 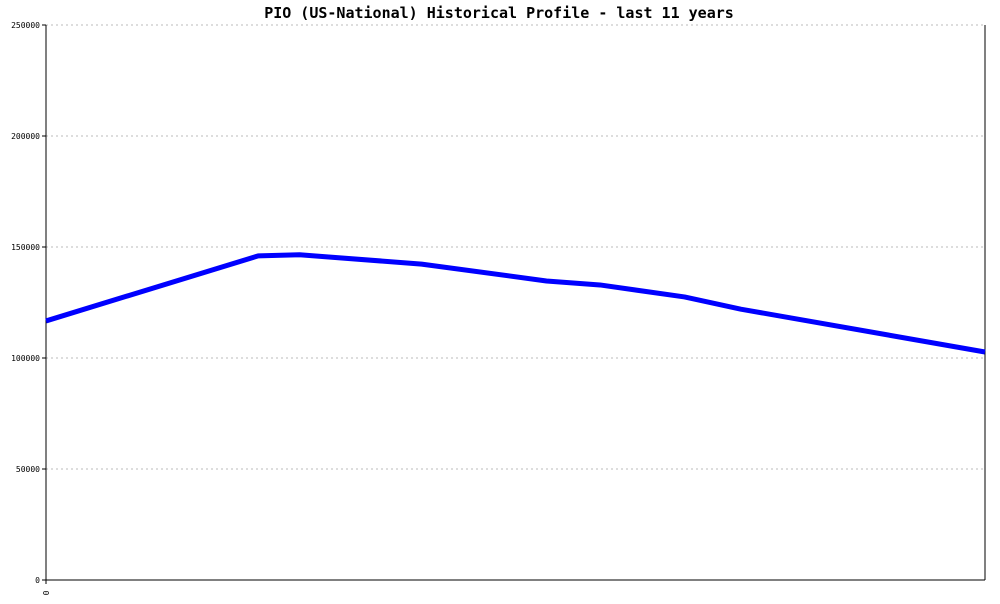 I want to click on y-tick-label: 150000, so click(x=25, y=247).